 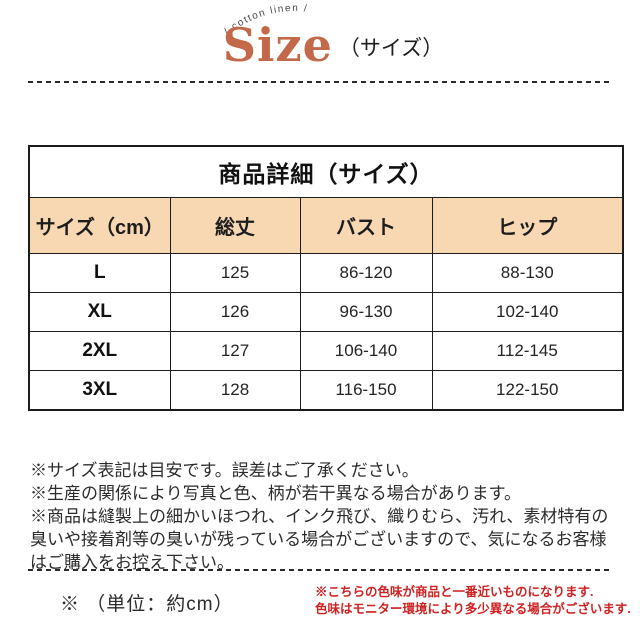 I want to click on heading-size-jp: （サイズ）, so click(x=391, y=48).